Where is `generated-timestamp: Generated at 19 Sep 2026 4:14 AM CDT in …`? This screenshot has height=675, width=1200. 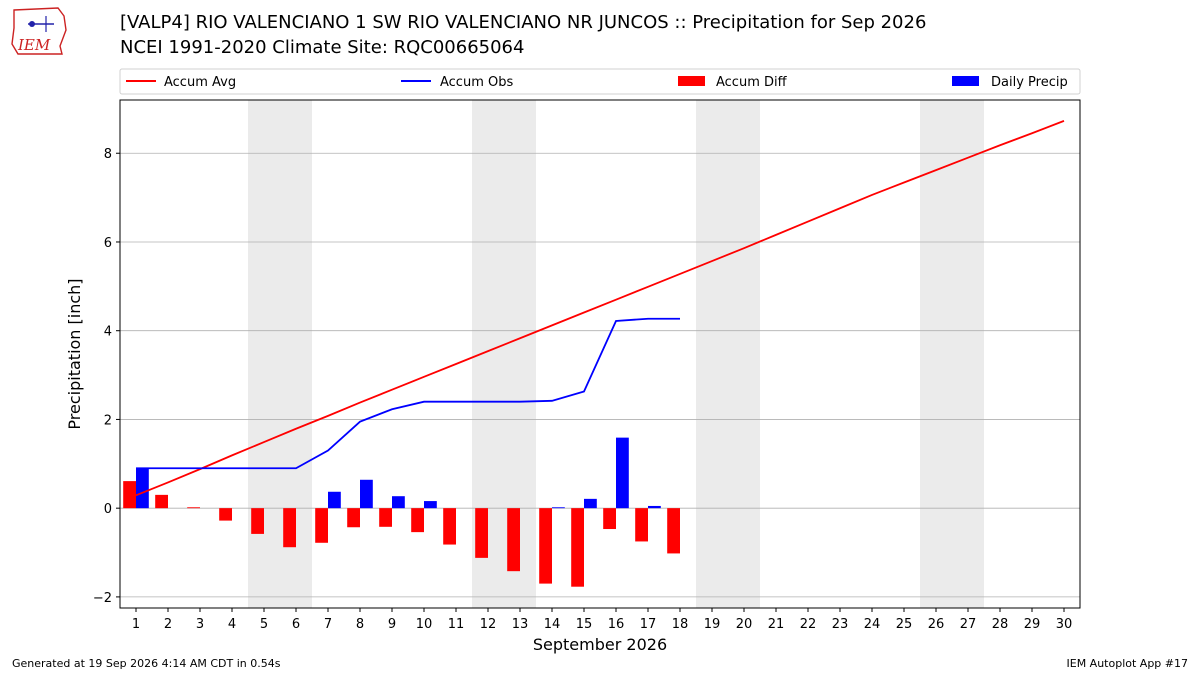
generated-timestamp: Generated at 19 Sep 2026 4:14 AM CDT in … is located at coordinates (146, 663).